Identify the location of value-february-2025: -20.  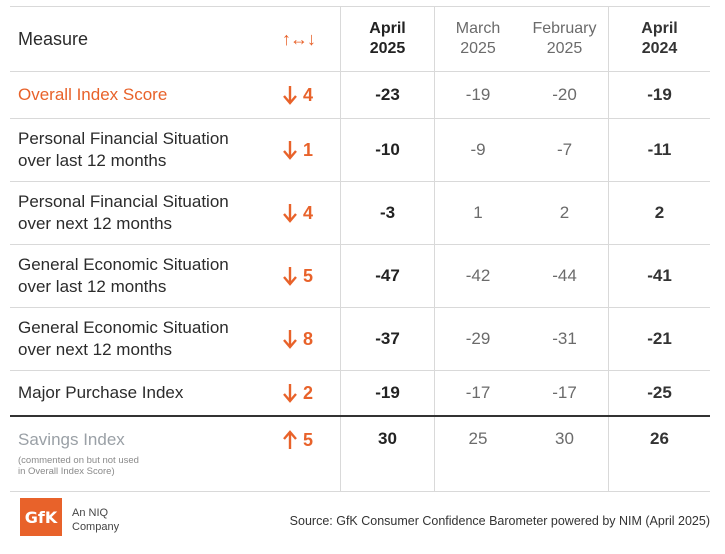
(564, 94).